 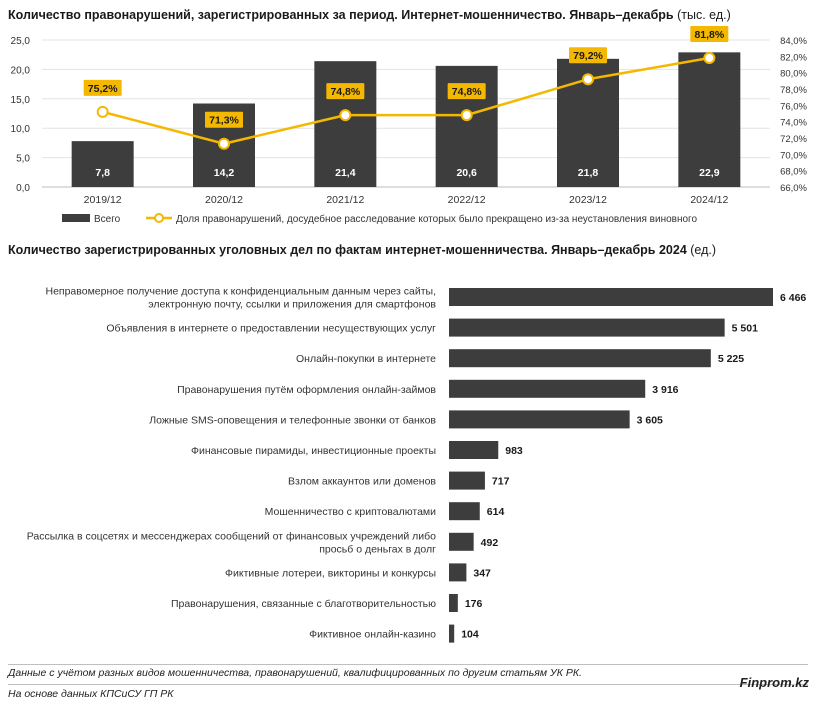 What do you see at coordinates (650, 420) in the screenshot?
I see `hbar-value-label: 3 605` at bounding box center [650, 420].